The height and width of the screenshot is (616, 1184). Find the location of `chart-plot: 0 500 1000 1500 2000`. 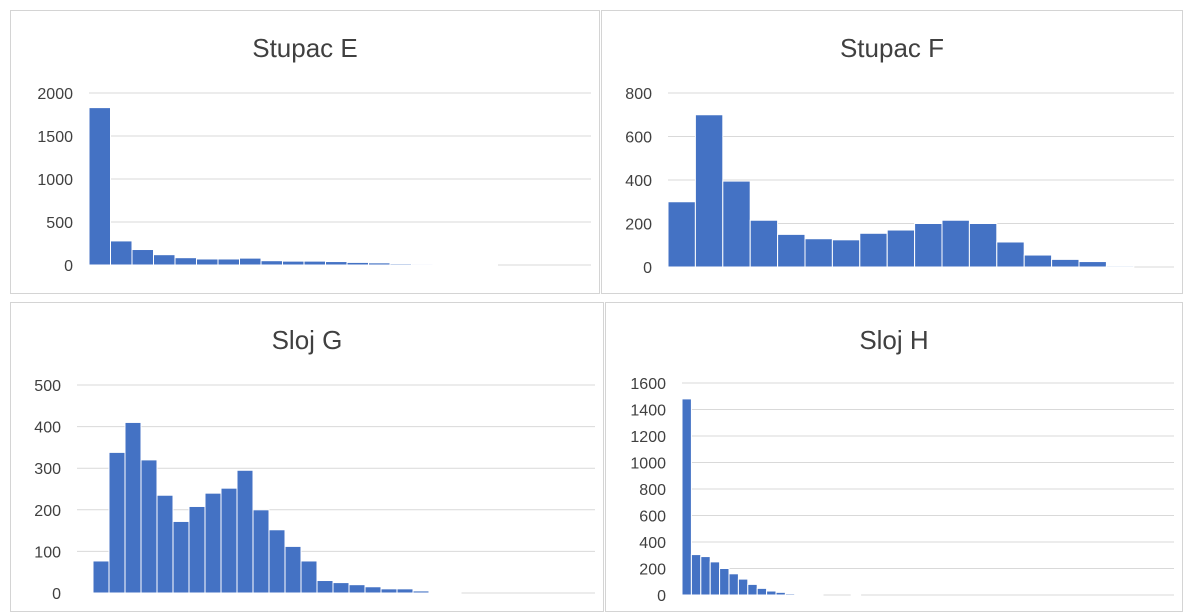

chart-plot: 0 500 1000 1500 2000 is located at coordinates (314, 180).